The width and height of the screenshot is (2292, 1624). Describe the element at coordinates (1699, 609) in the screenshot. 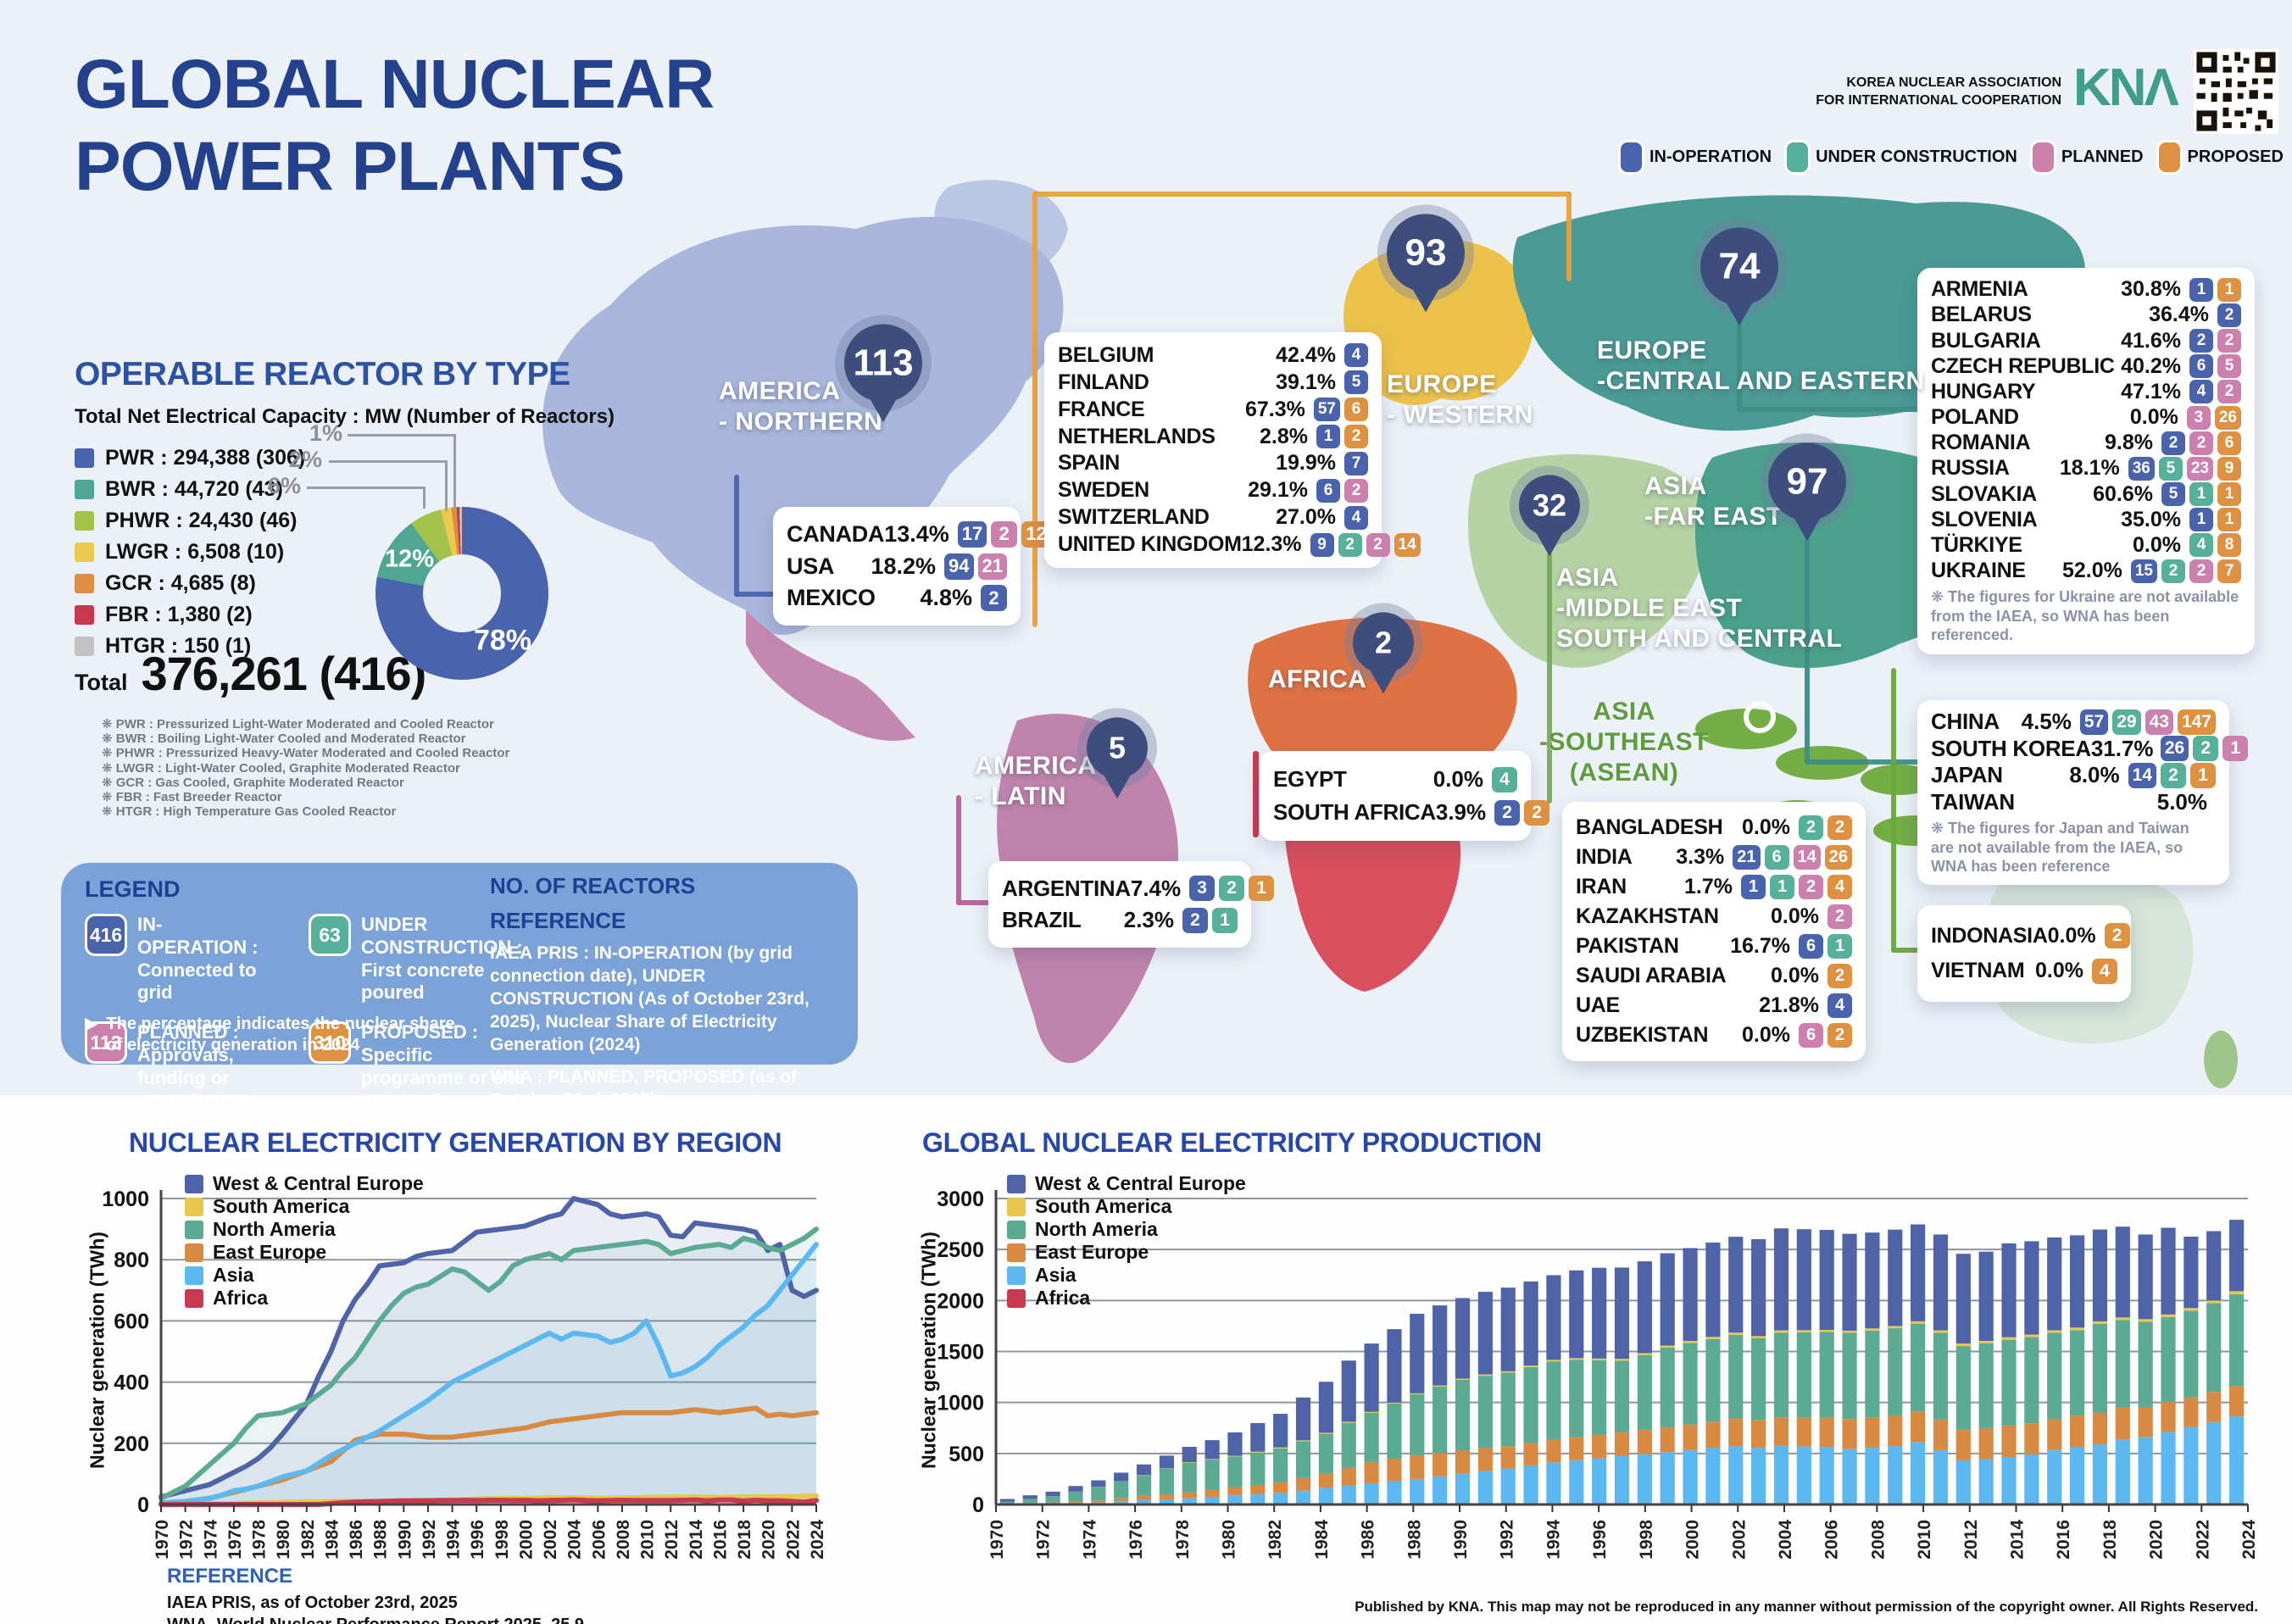

I see `region-label: ASIA -MIDDLE EAST SOUTH AND CENTRAL` at that location.